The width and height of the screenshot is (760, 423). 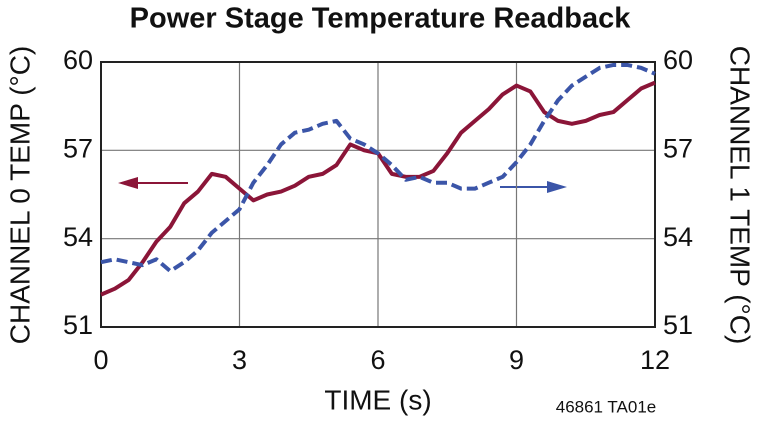 I want to click on x-tick-label: 9, so click(x=516, y=360).